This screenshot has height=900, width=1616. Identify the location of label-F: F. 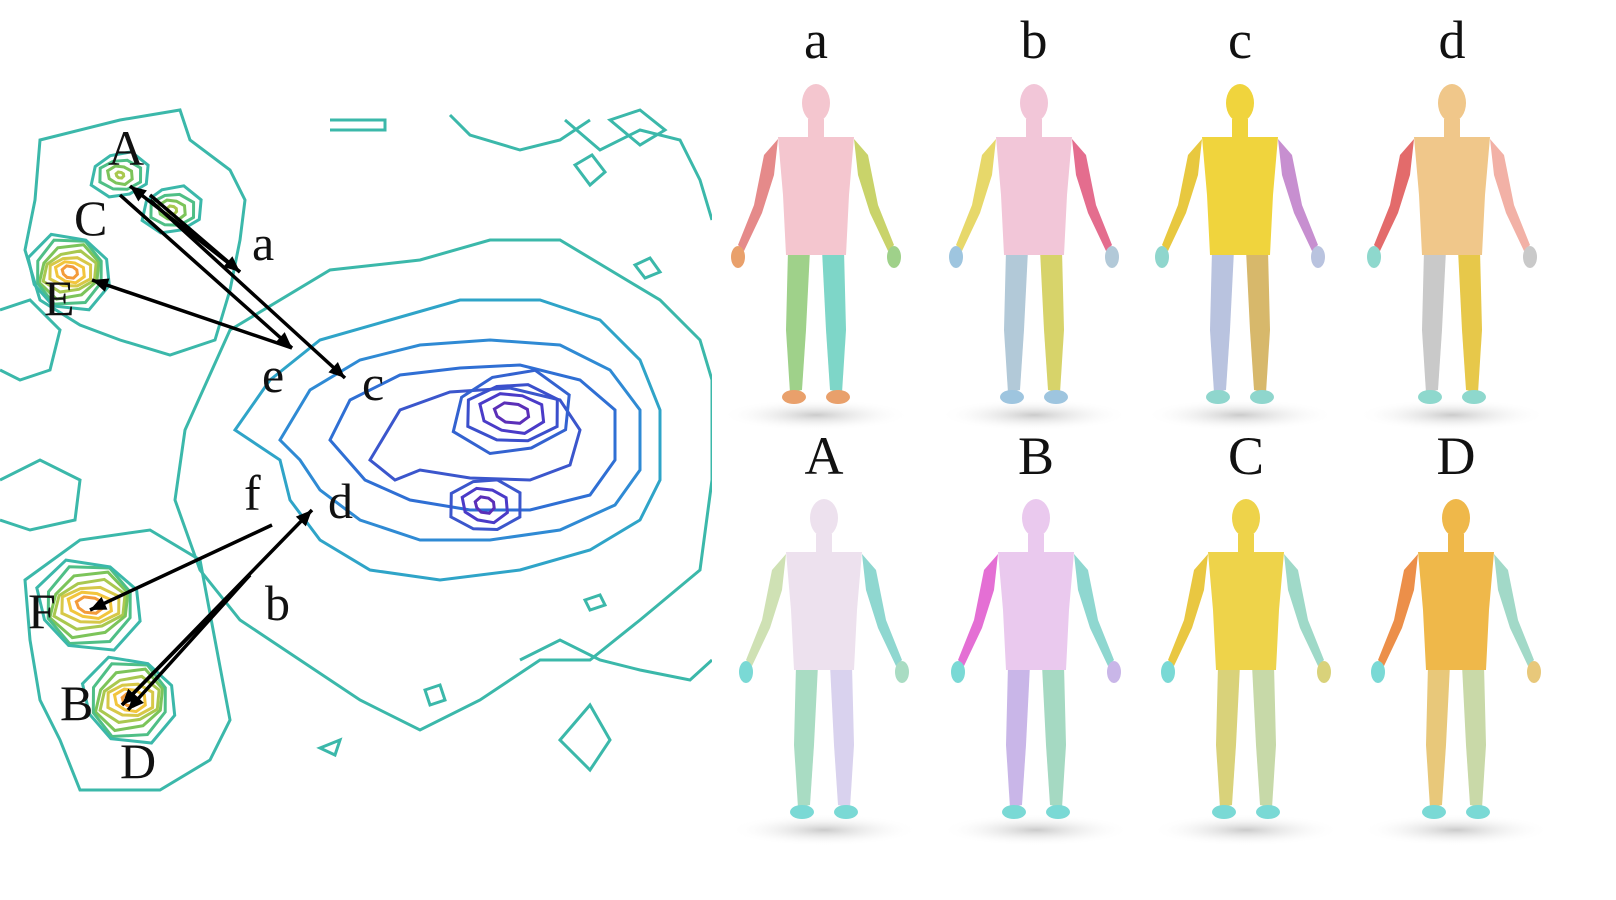
(42, 611).